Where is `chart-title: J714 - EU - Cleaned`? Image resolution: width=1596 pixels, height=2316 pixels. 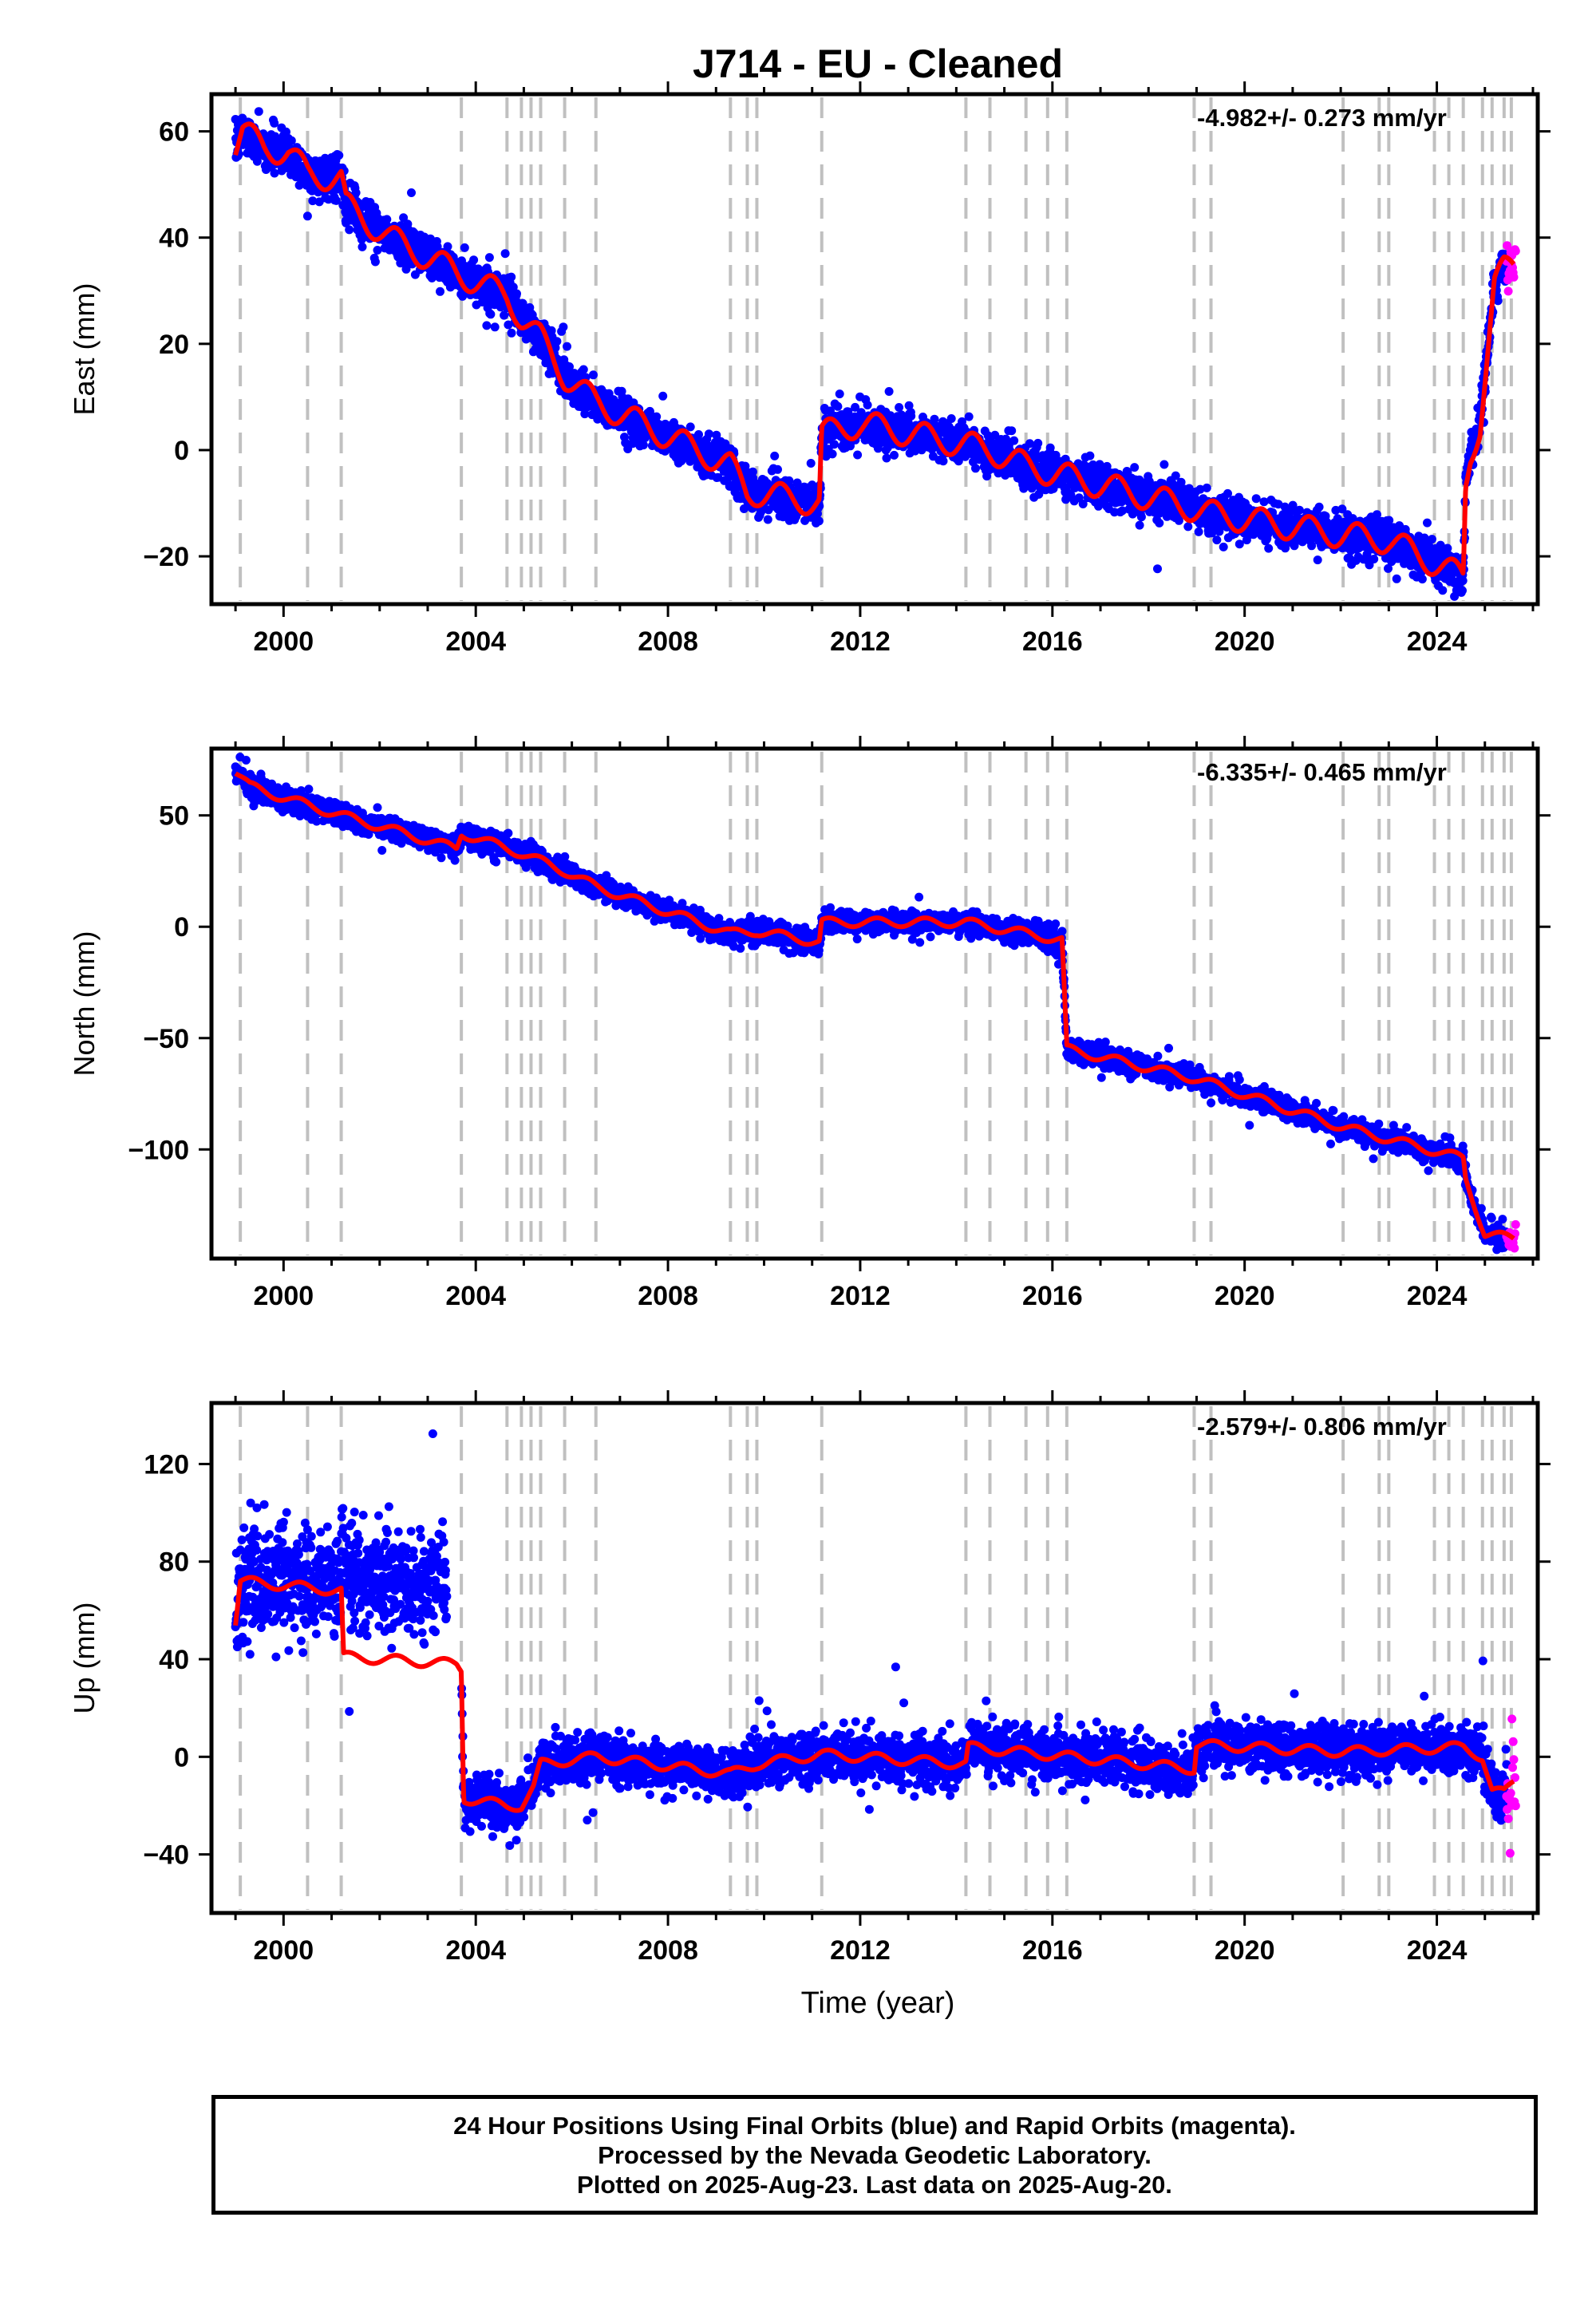
chart-title: J714 - EU - Cleaned is located at coordinates (878, 63).